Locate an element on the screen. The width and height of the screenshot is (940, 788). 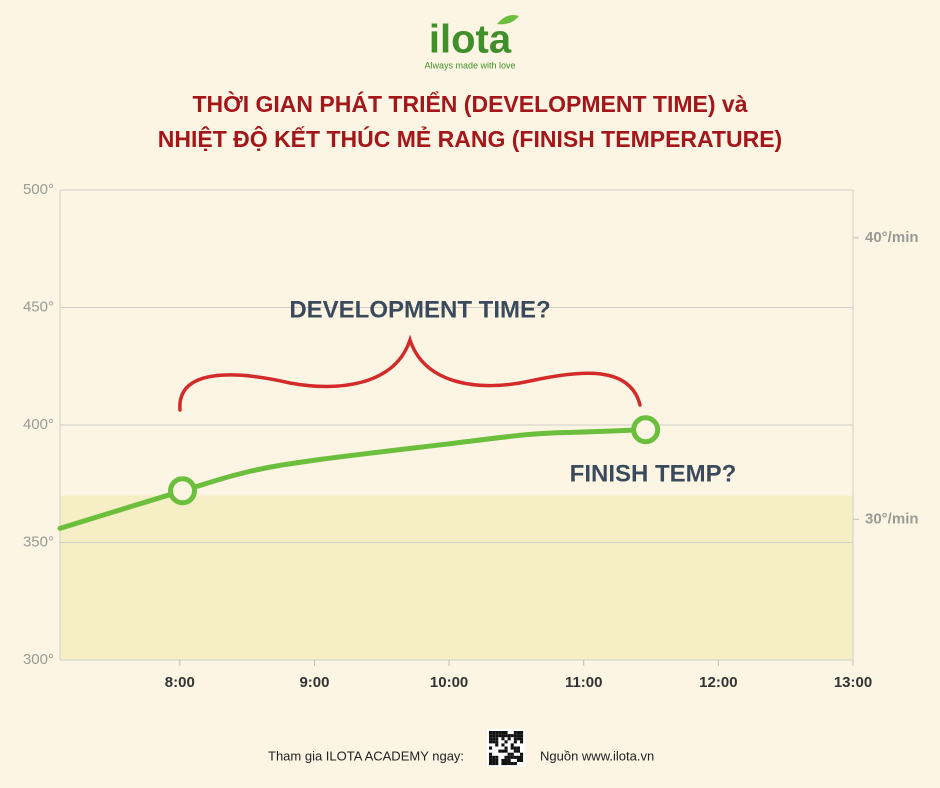
y-tick-label: 500° is located at coordinates (38, 189).